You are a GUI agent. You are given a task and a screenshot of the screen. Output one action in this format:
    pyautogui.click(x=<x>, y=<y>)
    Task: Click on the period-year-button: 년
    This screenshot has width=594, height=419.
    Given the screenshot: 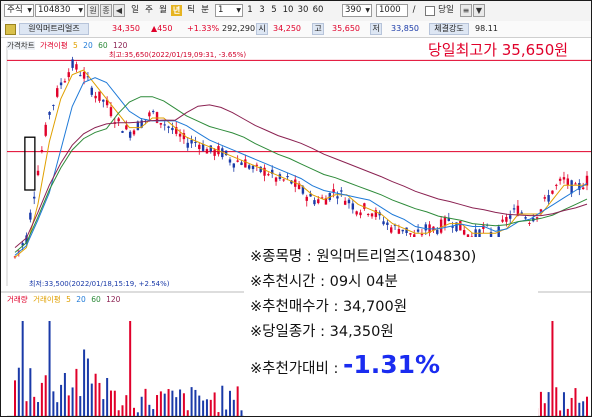 What is the action you would take?
    pyautogui.click(x=176, y=10)
    